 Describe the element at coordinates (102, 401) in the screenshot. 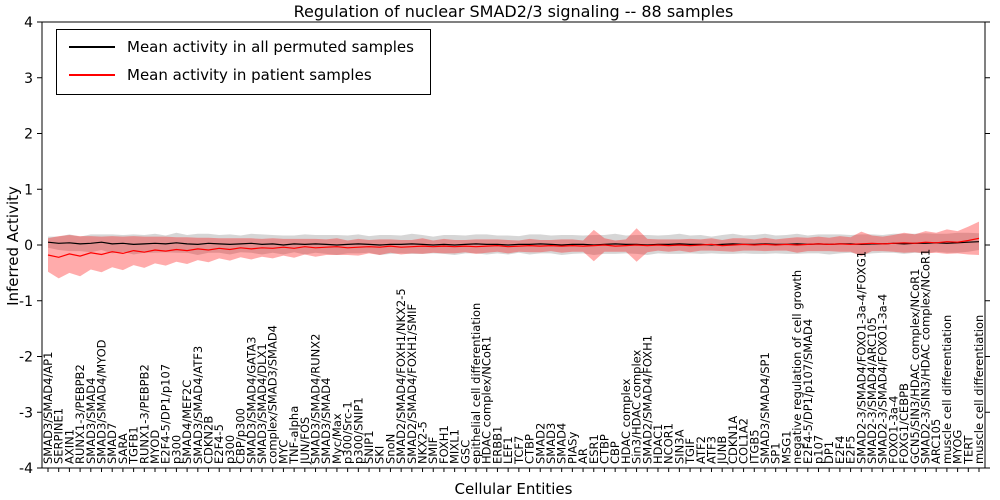

I see `x-tick-label: SMAD3/SMAD4/MYOD` at that location.